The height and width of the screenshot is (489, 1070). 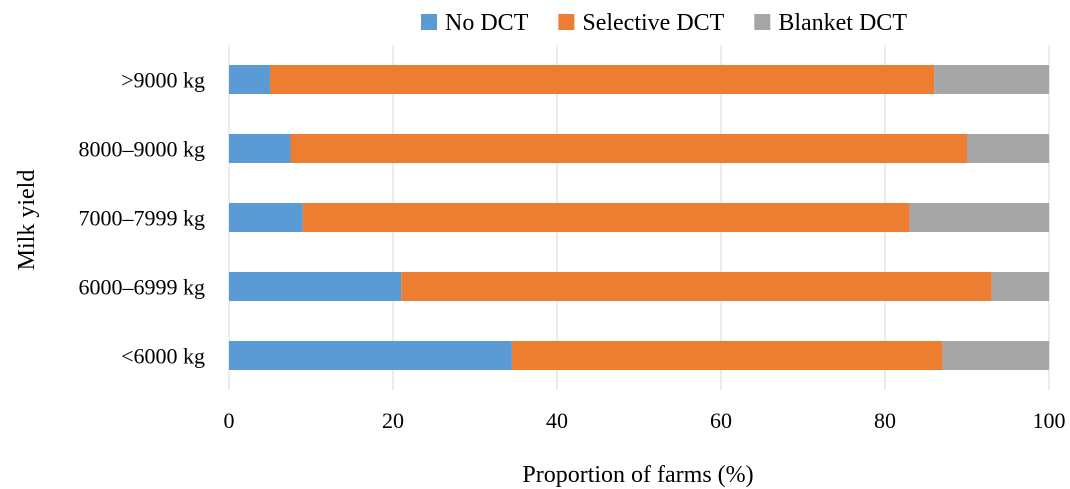 I want to click on x-tick-label-60: 60, so click(x=721, y=420).